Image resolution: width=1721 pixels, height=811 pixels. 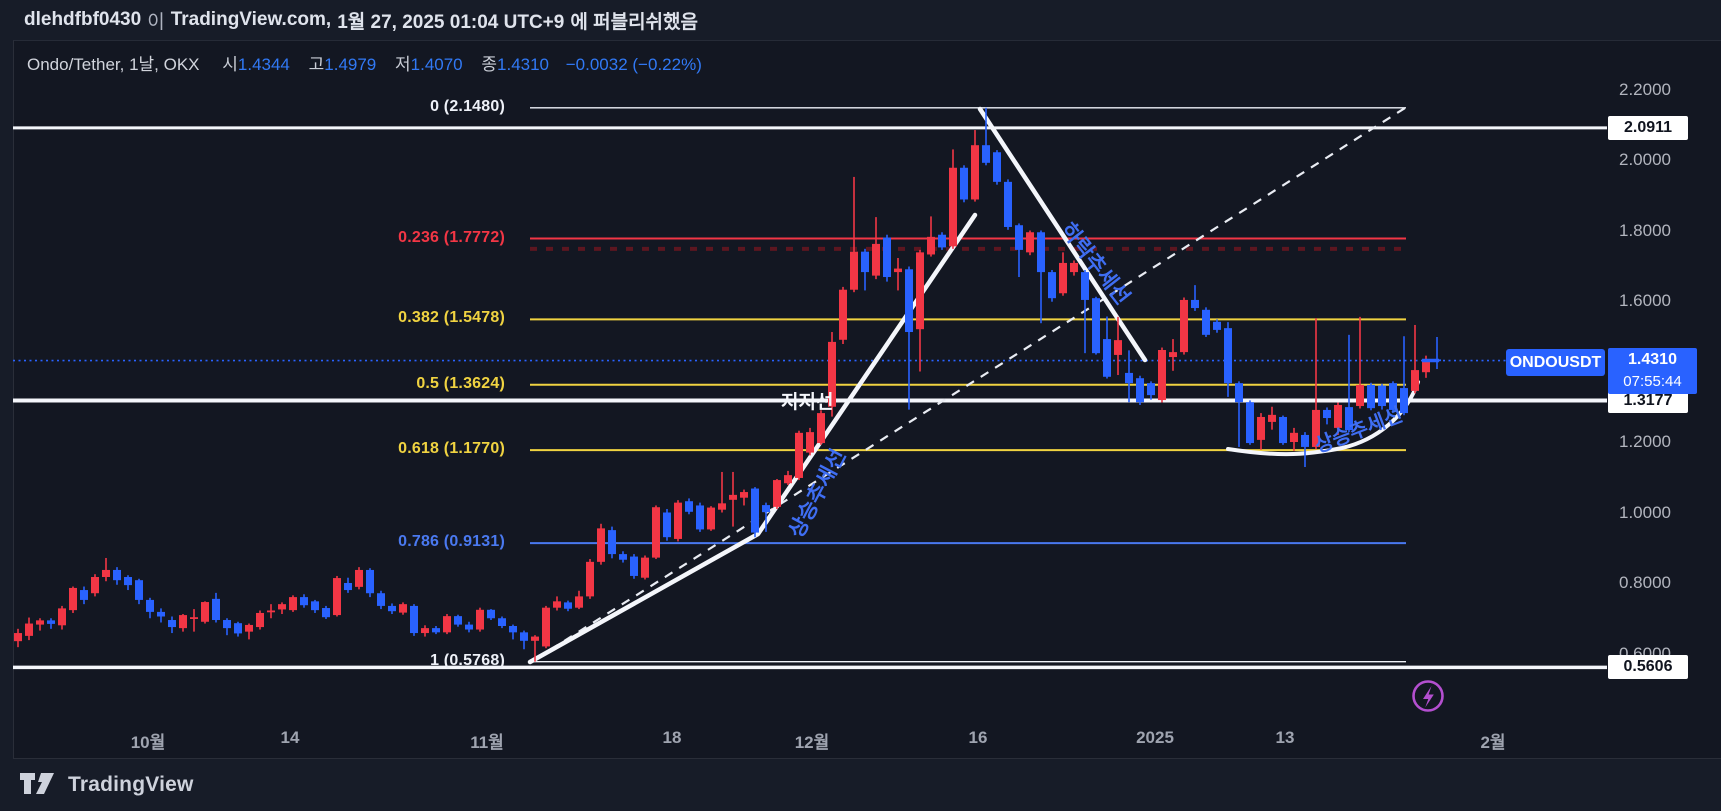 What do you see at coordinates (436, 64) in the screenshot?
I see `low-value: 1.4070` at bounding box center [436, 64].